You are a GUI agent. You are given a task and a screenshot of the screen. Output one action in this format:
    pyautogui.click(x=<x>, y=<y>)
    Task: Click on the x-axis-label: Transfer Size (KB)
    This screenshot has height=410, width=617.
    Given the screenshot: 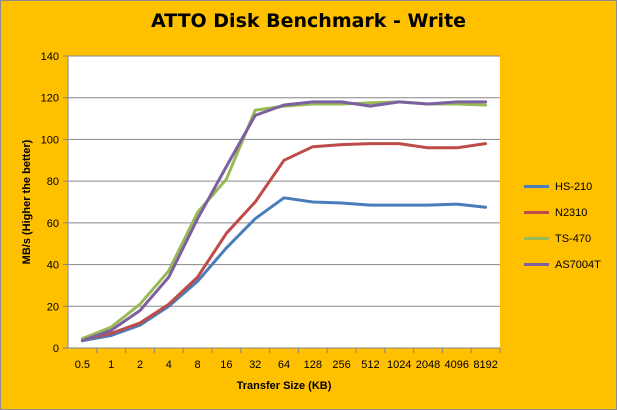 What is the action you would take?
    pyautogui.click(x=284, y=386)
    